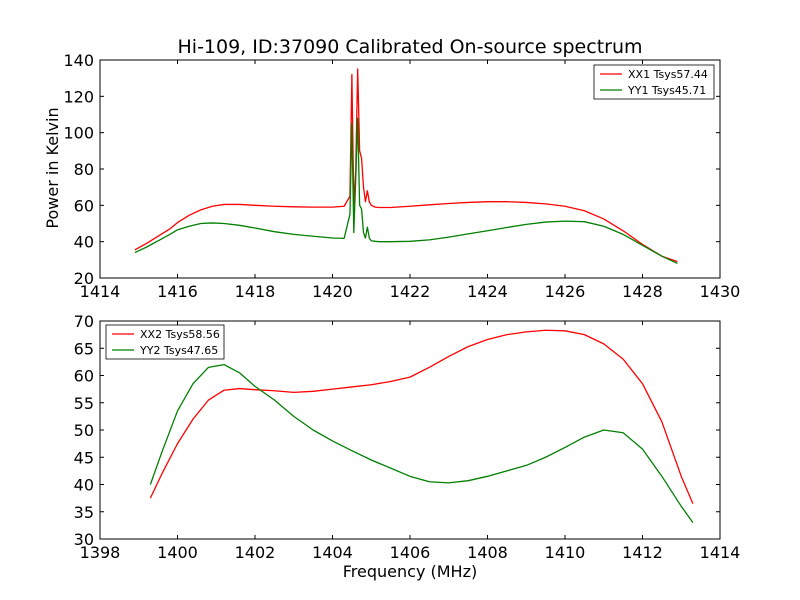 The width and height of the screenshot is (800, 600). Describe the element at coordinates (642, 552) in the screenshot. I see `x-tick-label: 1412` at that location.